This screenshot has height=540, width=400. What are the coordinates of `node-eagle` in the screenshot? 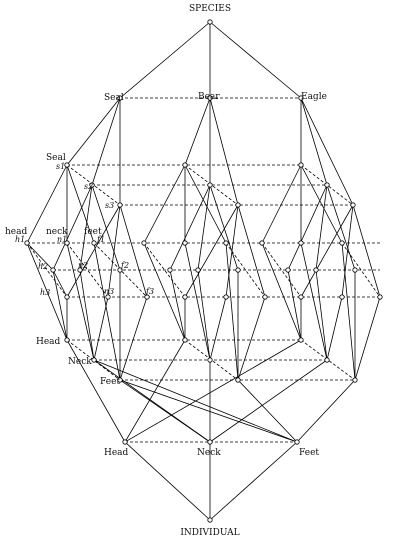 It's located at (301, 98).